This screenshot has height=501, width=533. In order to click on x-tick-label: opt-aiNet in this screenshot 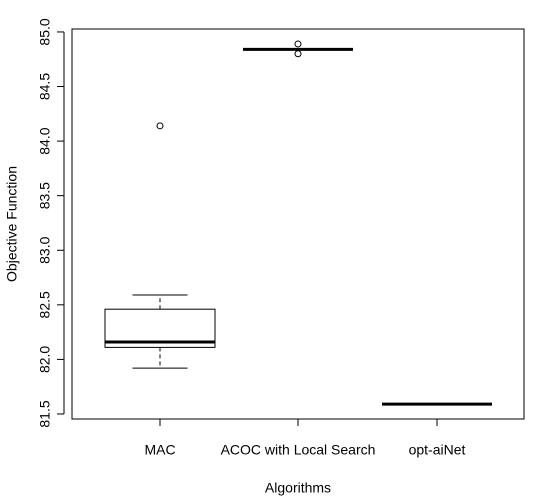, I will do `click(437, 450)`.